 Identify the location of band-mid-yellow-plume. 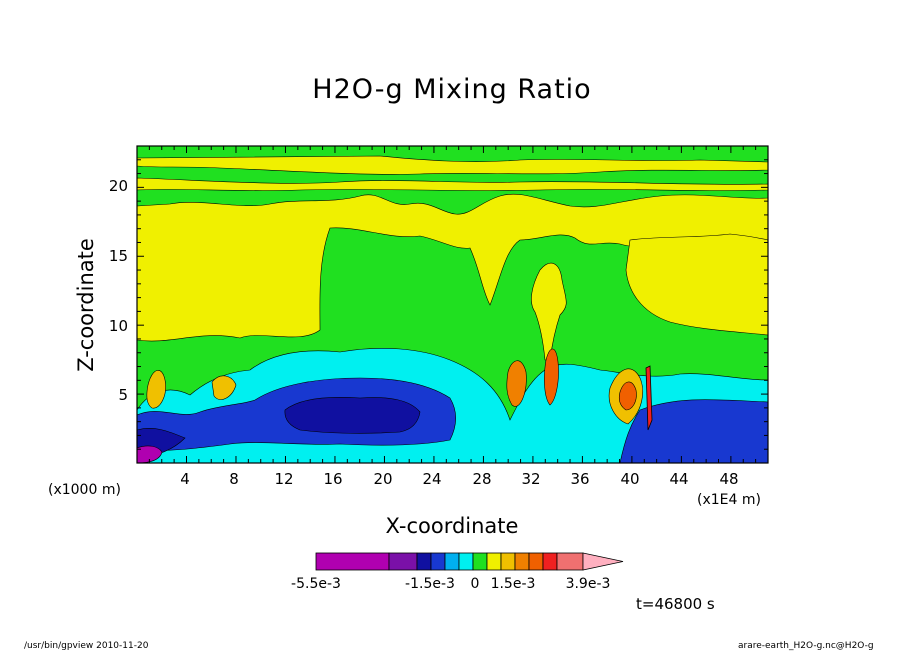
(549, 311).